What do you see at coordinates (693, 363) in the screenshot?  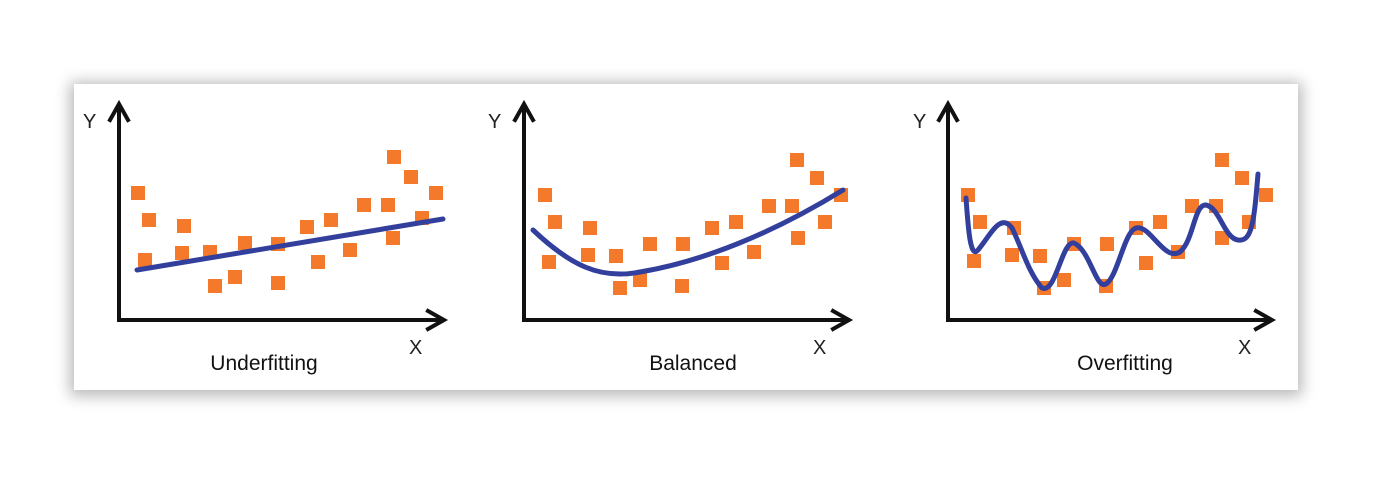 I see `panel-title: Balanced` at bounding box center [693, 363].